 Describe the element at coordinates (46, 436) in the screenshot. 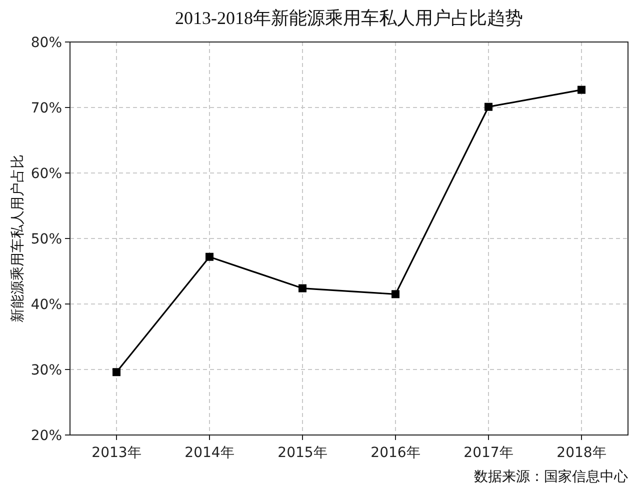

I see `y-tick-label: 20%` at that location.